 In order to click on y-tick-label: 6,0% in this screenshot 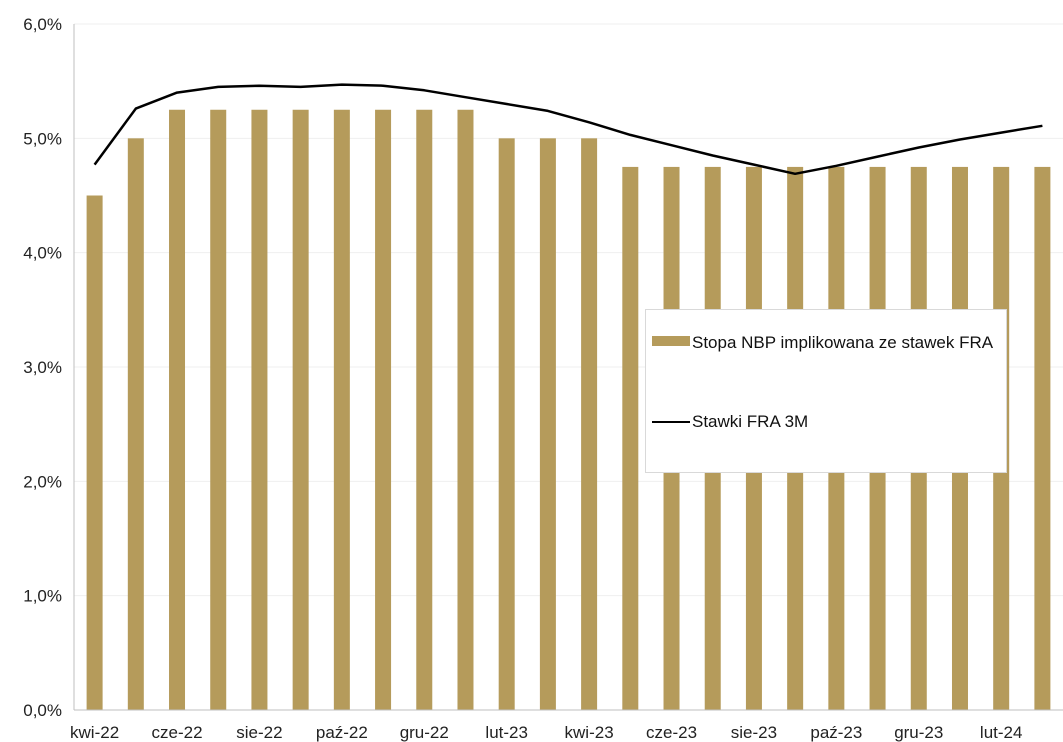, I will do `click(42, 24)`.